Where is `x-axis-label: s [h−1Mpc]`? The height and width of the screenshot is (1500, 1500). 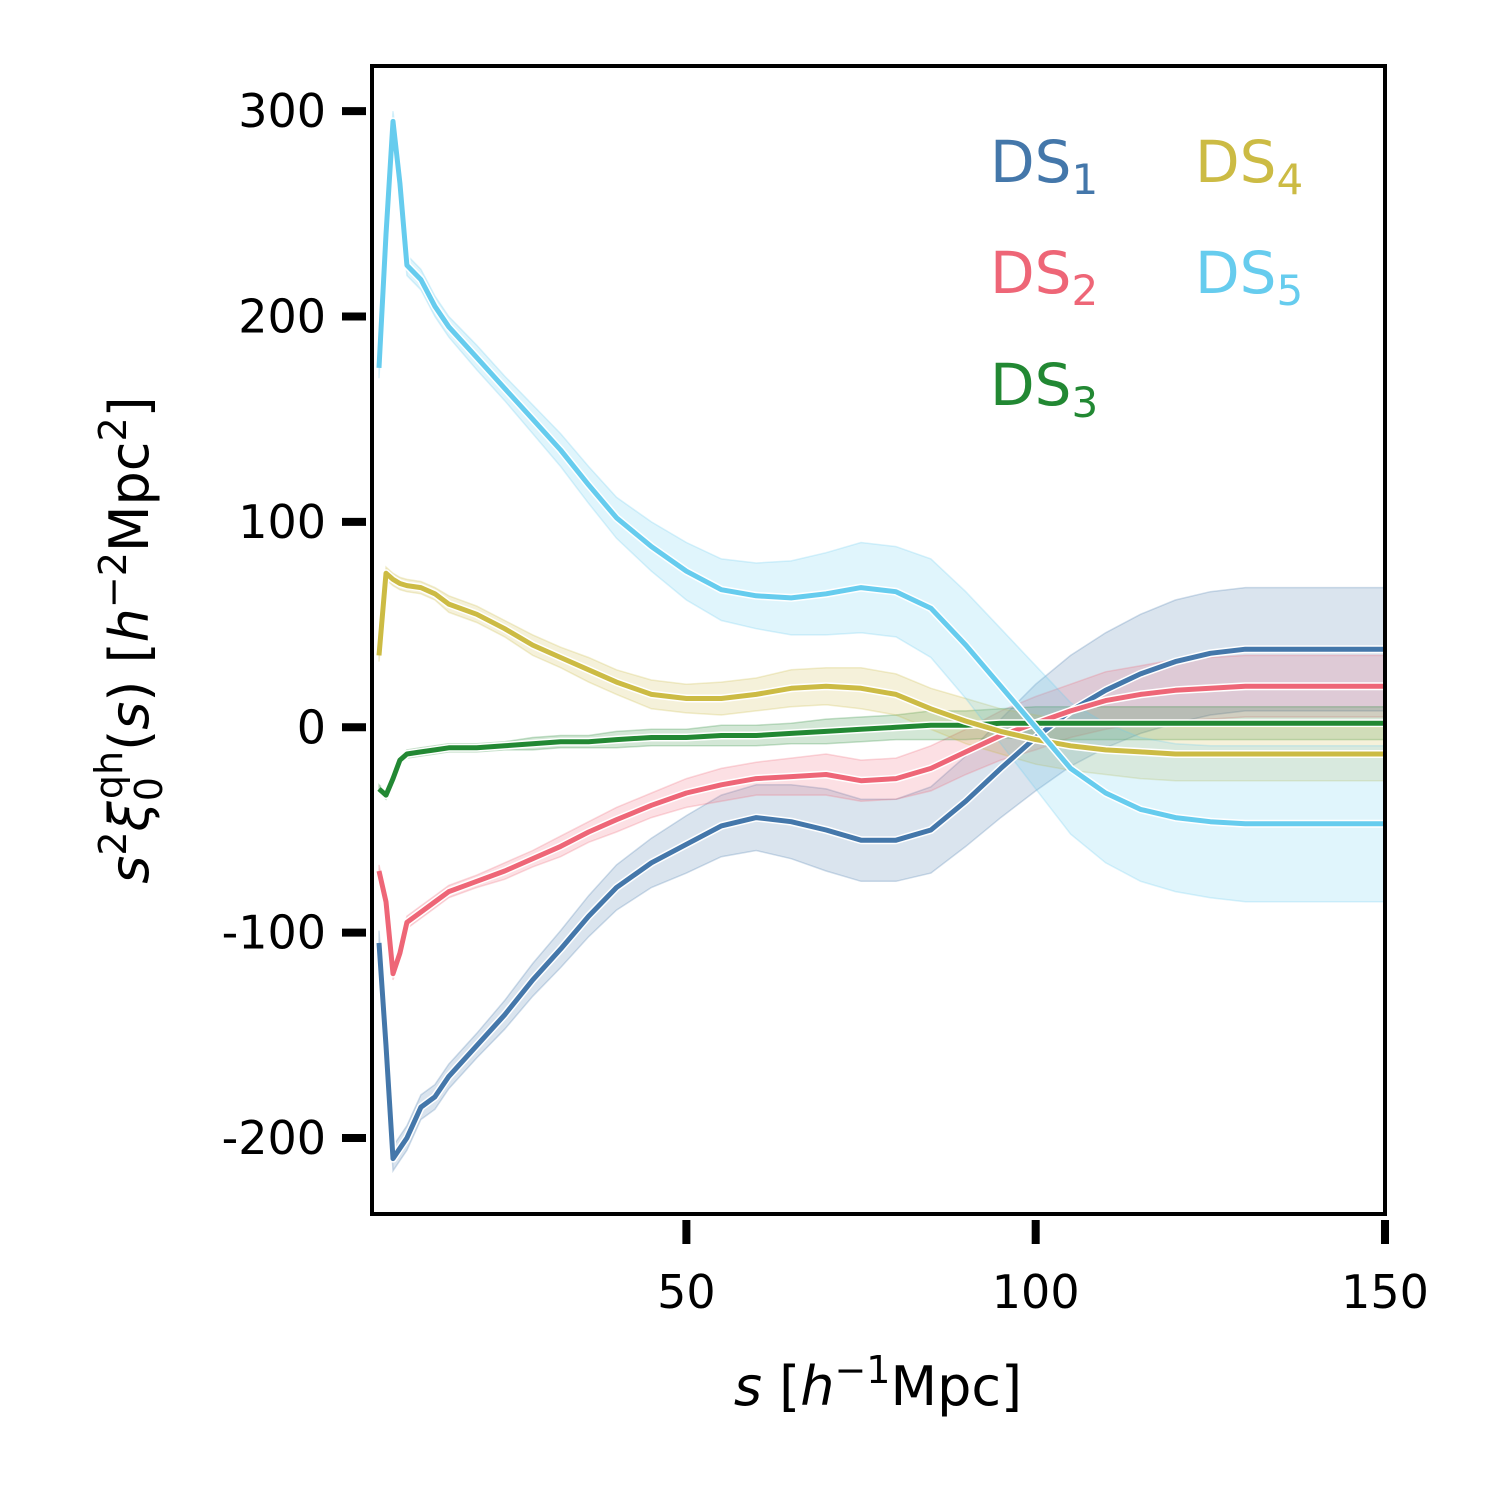
x-axis-label: s [h−1Mpc] is located at coordinates (878, 1383).